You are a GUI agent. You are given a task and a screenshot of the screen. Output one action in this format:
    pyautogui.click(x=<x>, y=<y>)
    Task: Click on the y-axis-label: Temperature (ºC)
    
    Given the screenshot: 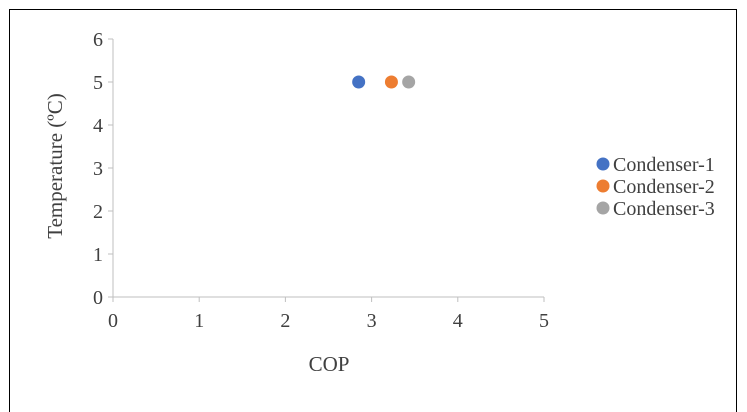 What is the action you would take?
    pyautogui.click(x=55, y=166)
    